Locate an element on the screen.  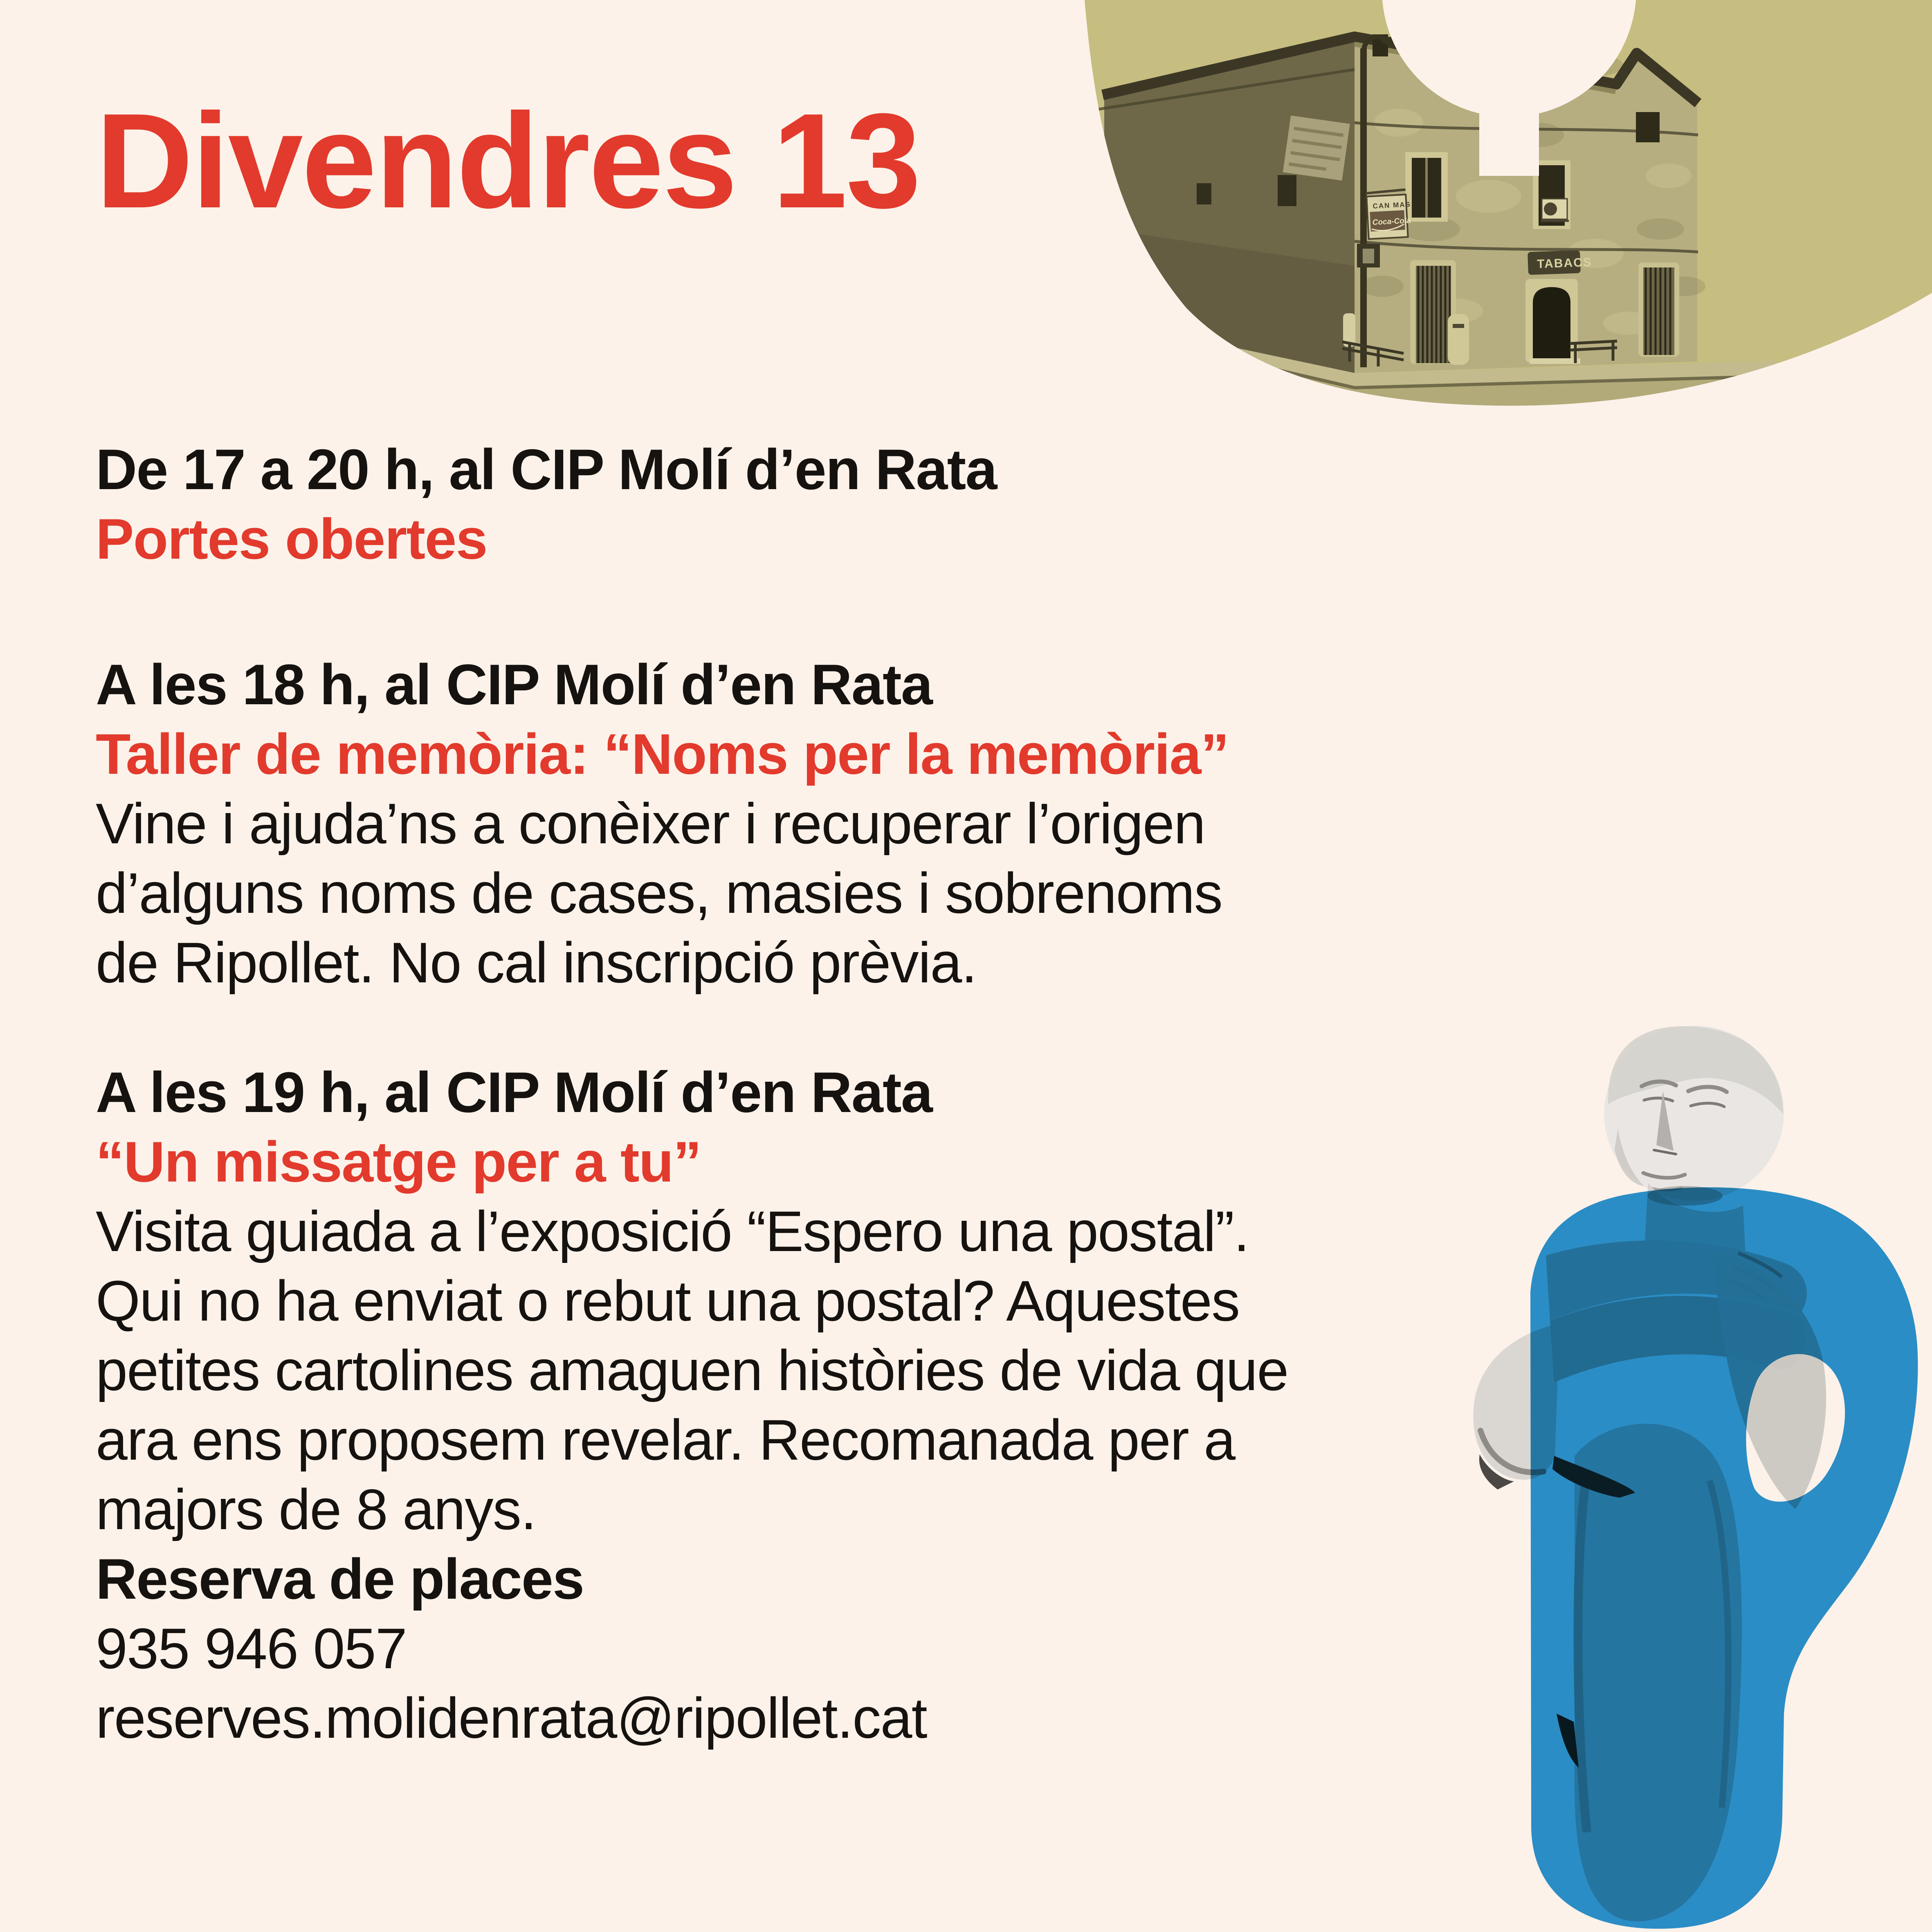
building-photo: TABACS CAN MAS Coca-Cola is located at coordinates (1436, 219).